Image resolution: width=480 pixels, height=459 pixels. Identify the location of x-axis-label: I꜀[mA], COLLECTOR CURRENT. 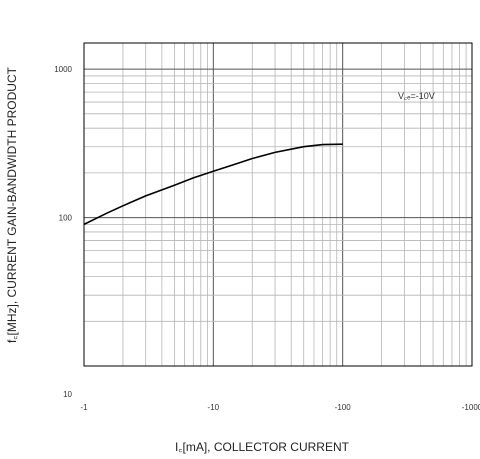
(262, 447).